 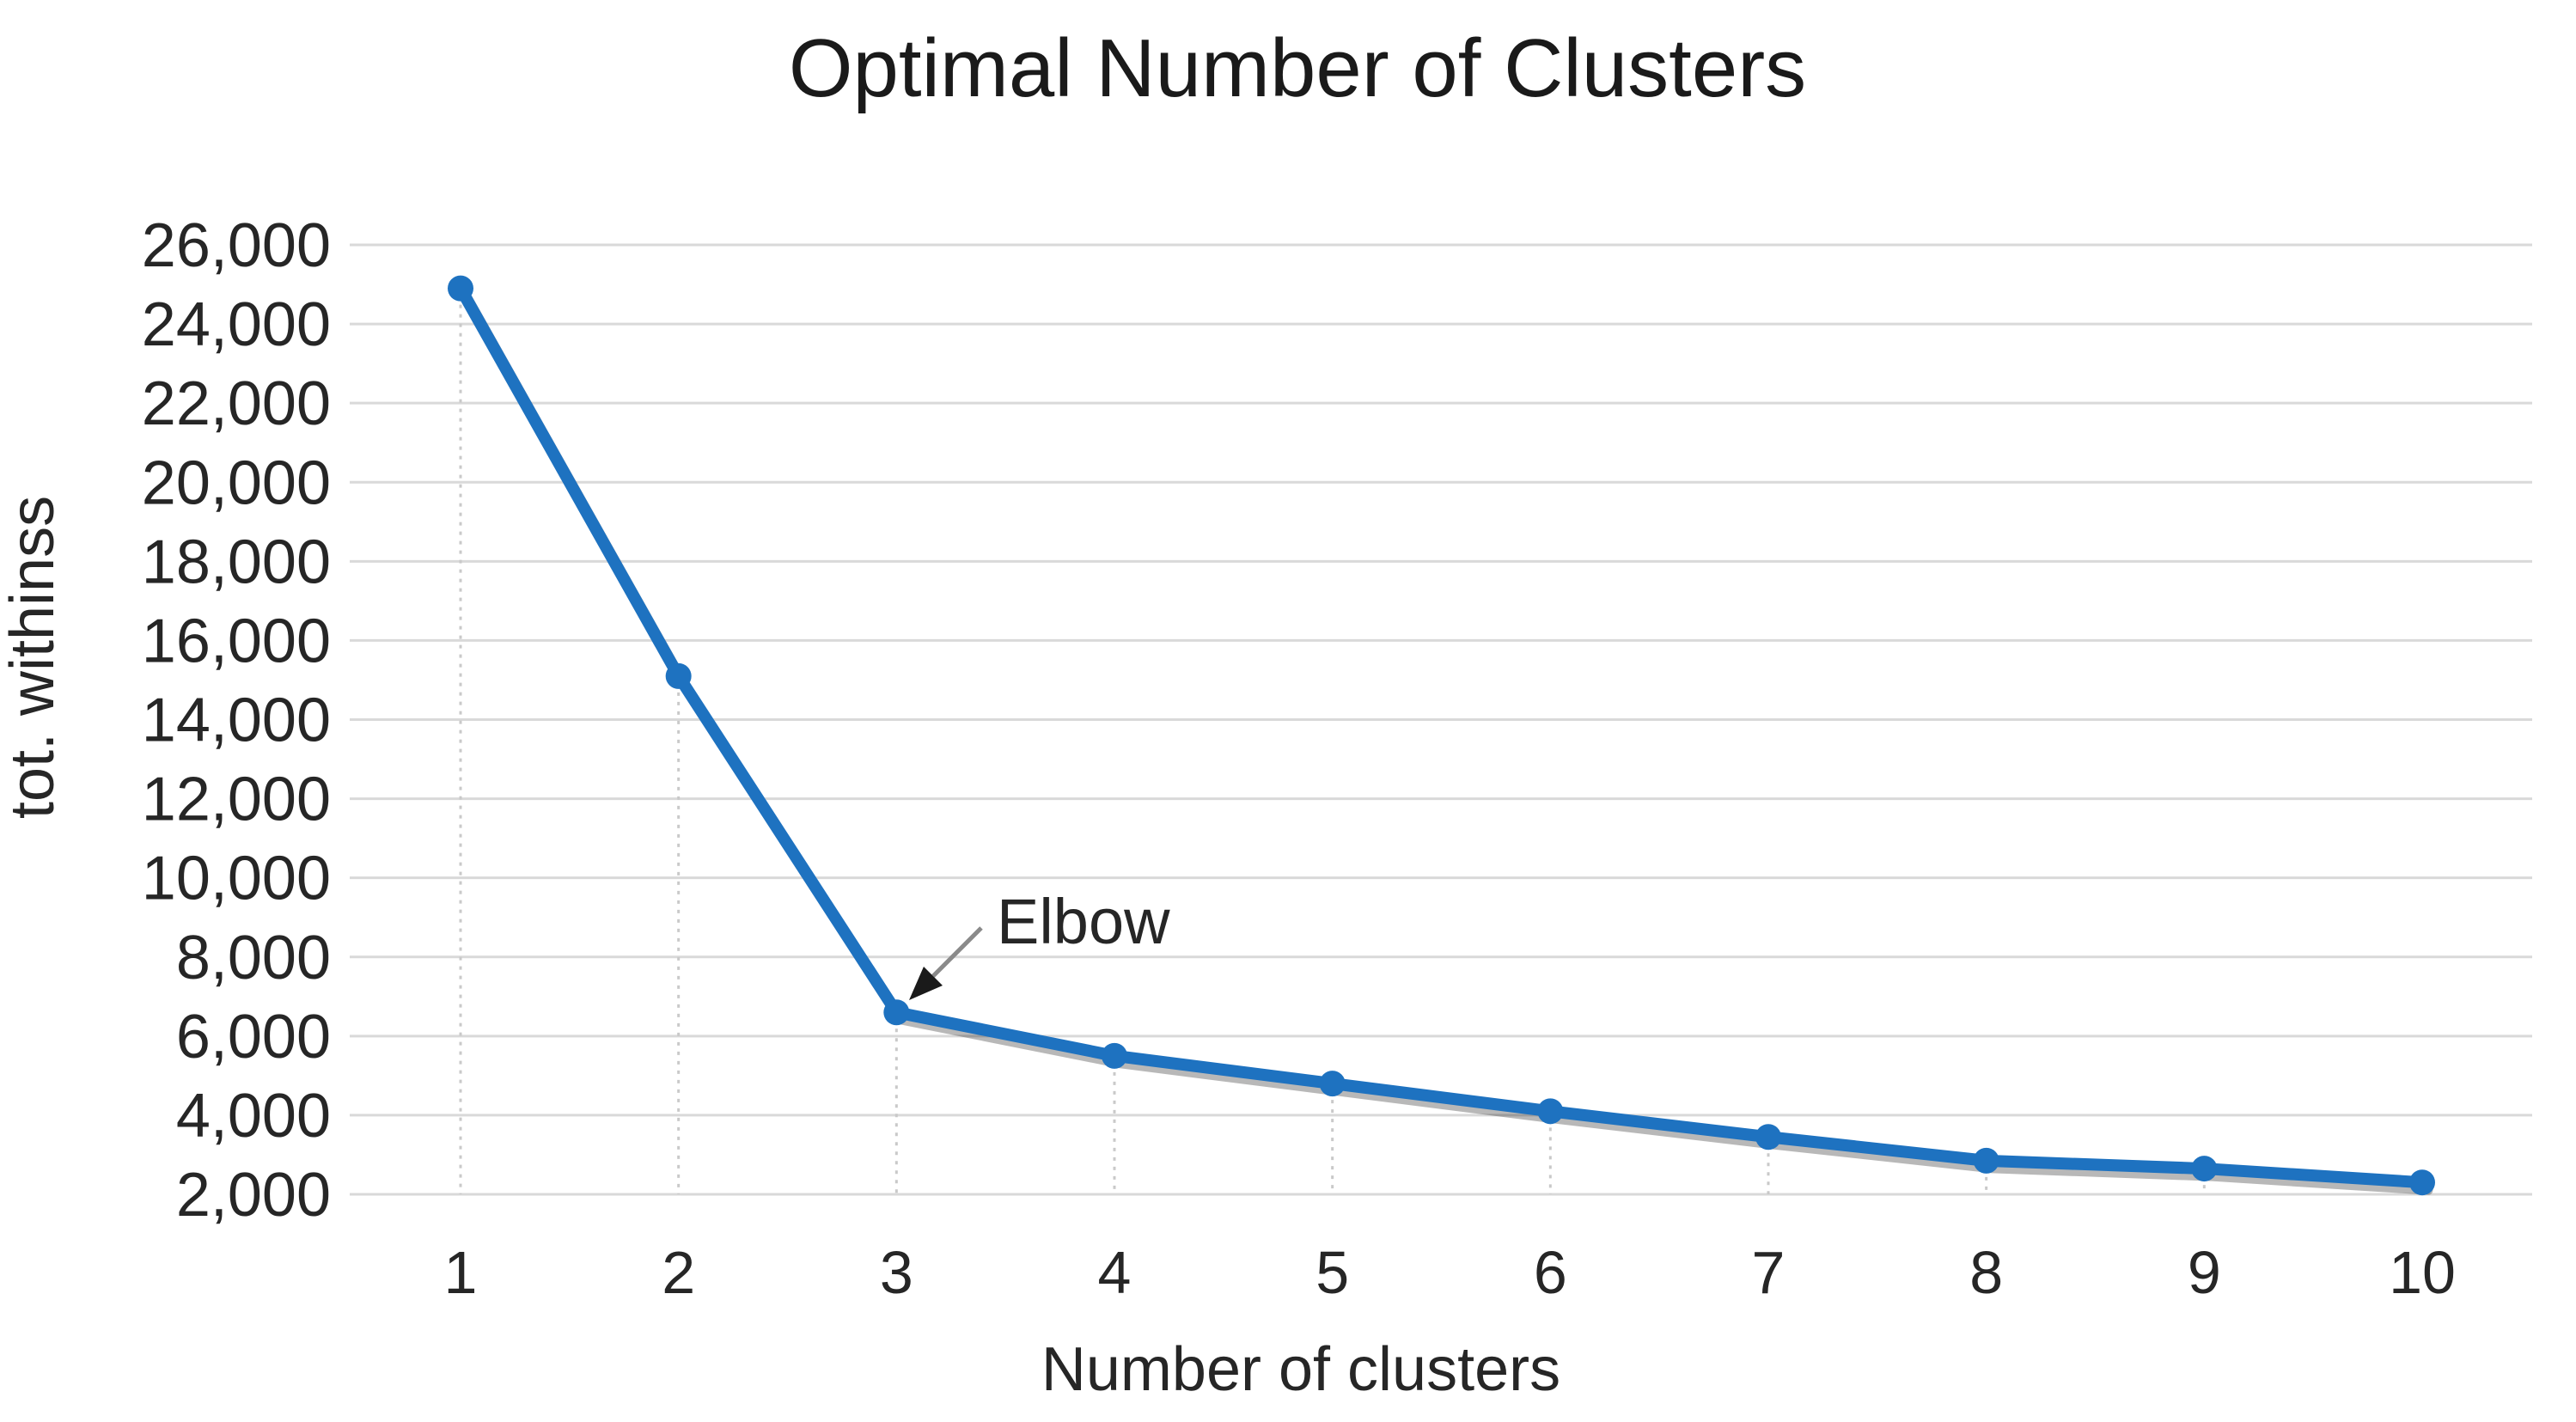 I want to click on x-tick-label: 6, so click(x=1550, y=1272).